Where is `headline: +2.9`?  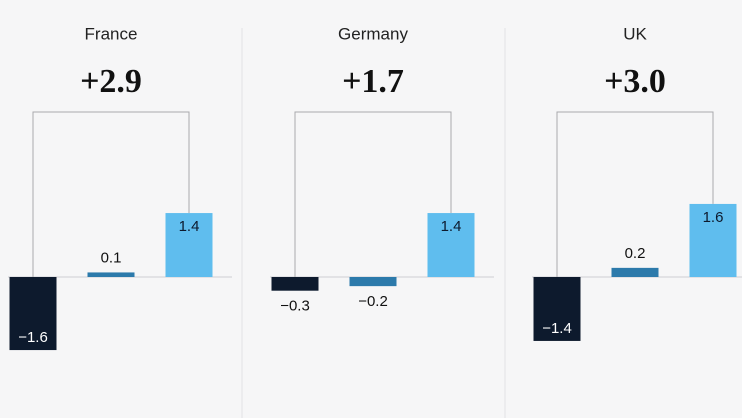
headline: +2.9 is located at coordinates (111, 81).